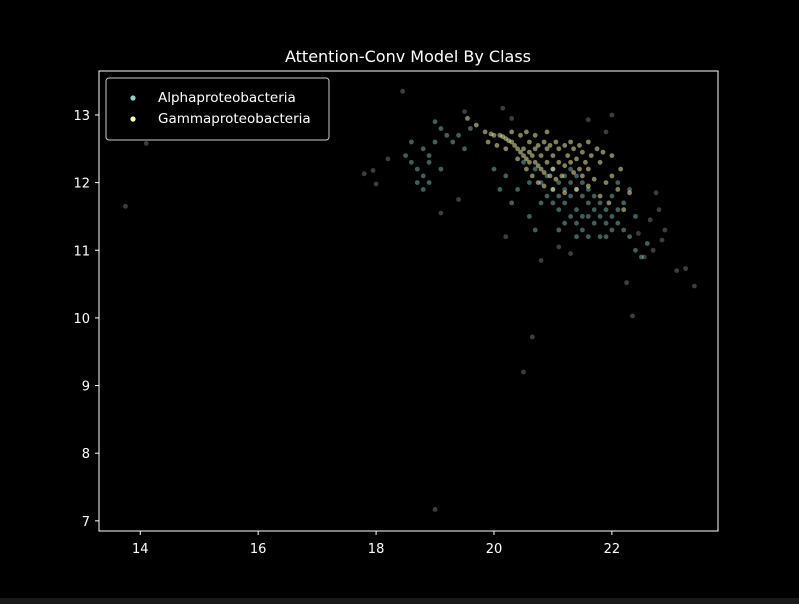  What do you see at coordinates (227, 98) in the screenshot?
I see `legend-label-alphaproteobacteria: Alphaproteobacteria` at bounding box center [227, 98].